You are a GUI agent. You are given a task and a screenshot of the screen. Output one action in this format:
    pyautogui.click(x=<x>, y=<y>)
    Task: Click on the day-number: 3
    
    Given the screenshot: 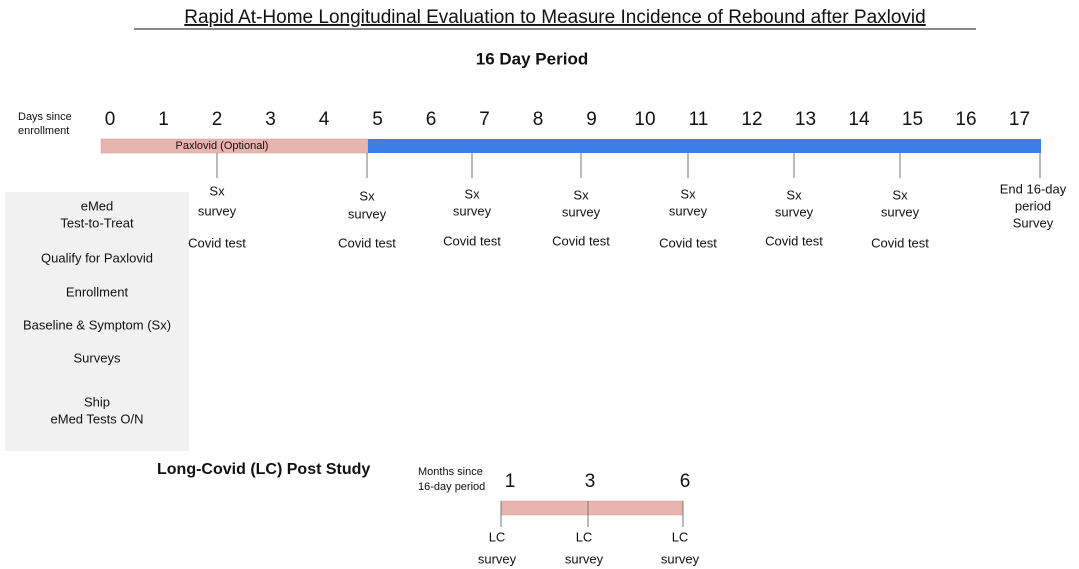 What is the action you would take?
    pyautogui.click(x=270, y=119)
    